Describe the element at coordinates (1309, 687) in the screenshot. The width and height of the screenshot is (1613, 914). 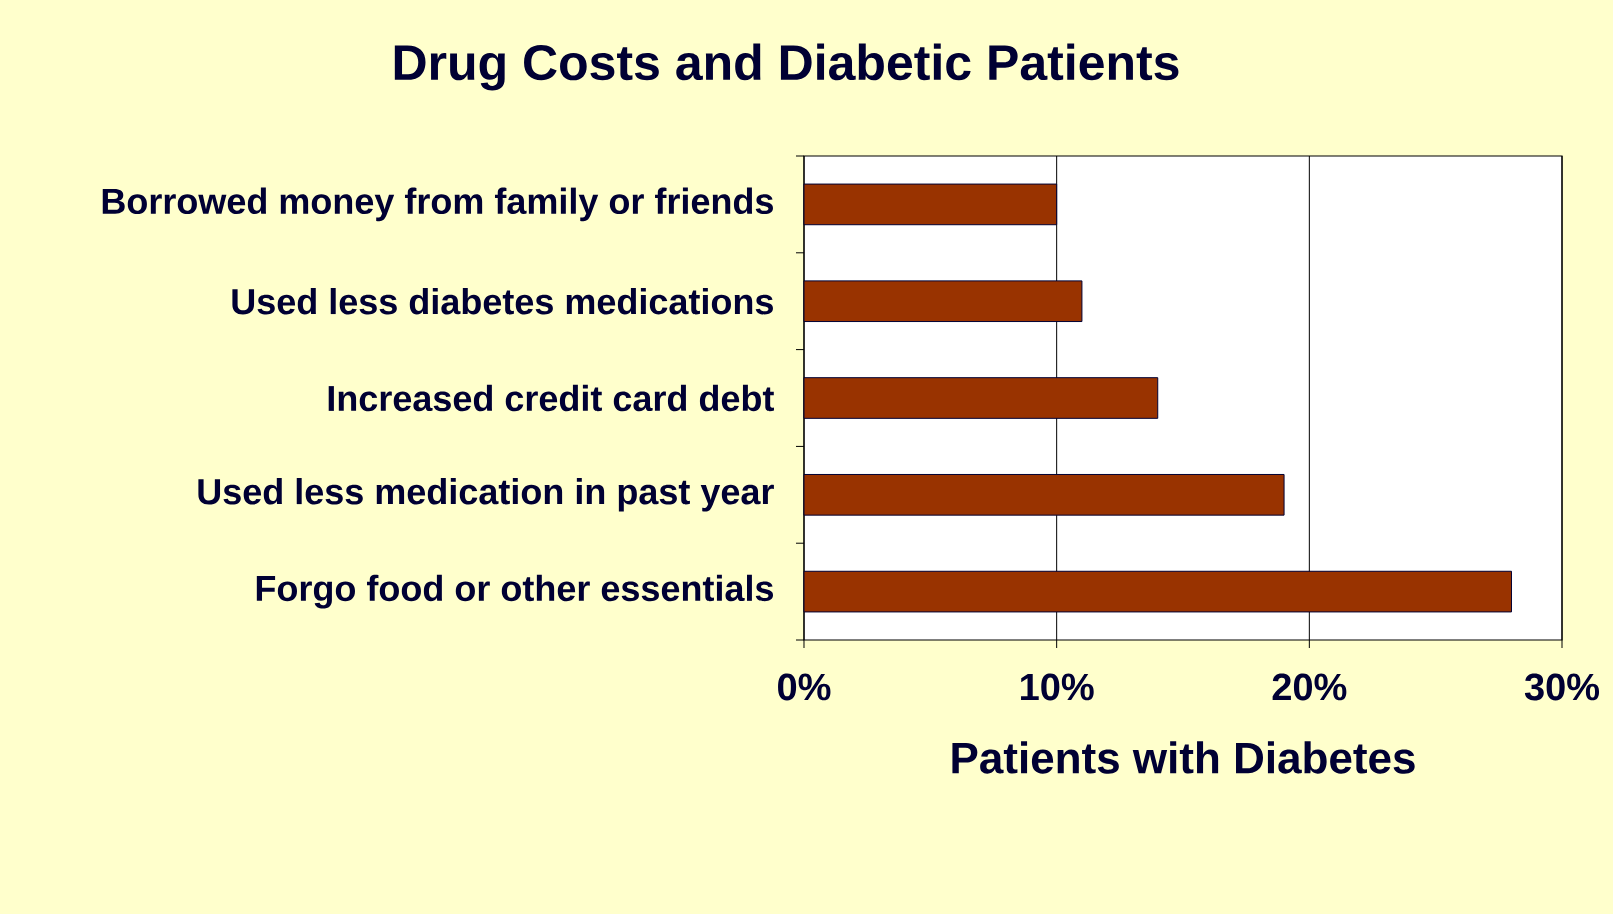
I see `x-tick-label: 20%` at that location.